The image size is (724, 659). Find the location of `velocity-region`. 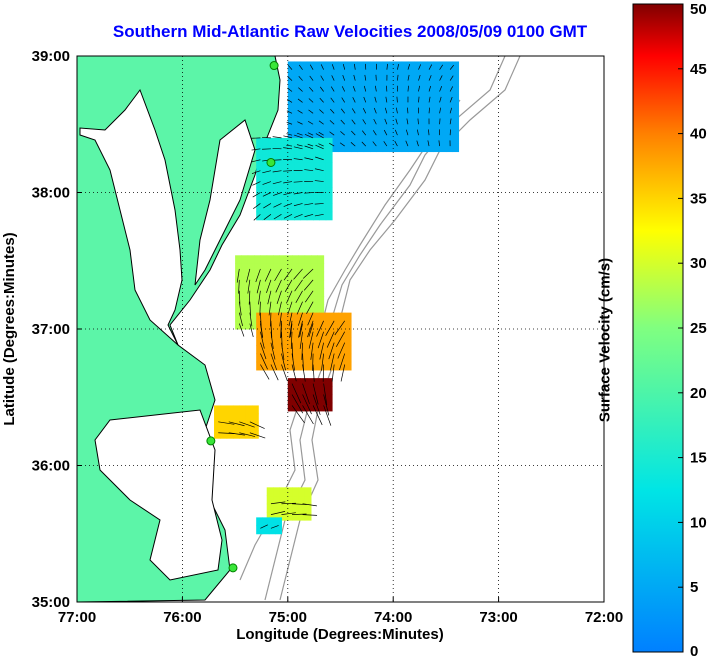

velocity-region is located at coordinates (280, 292).